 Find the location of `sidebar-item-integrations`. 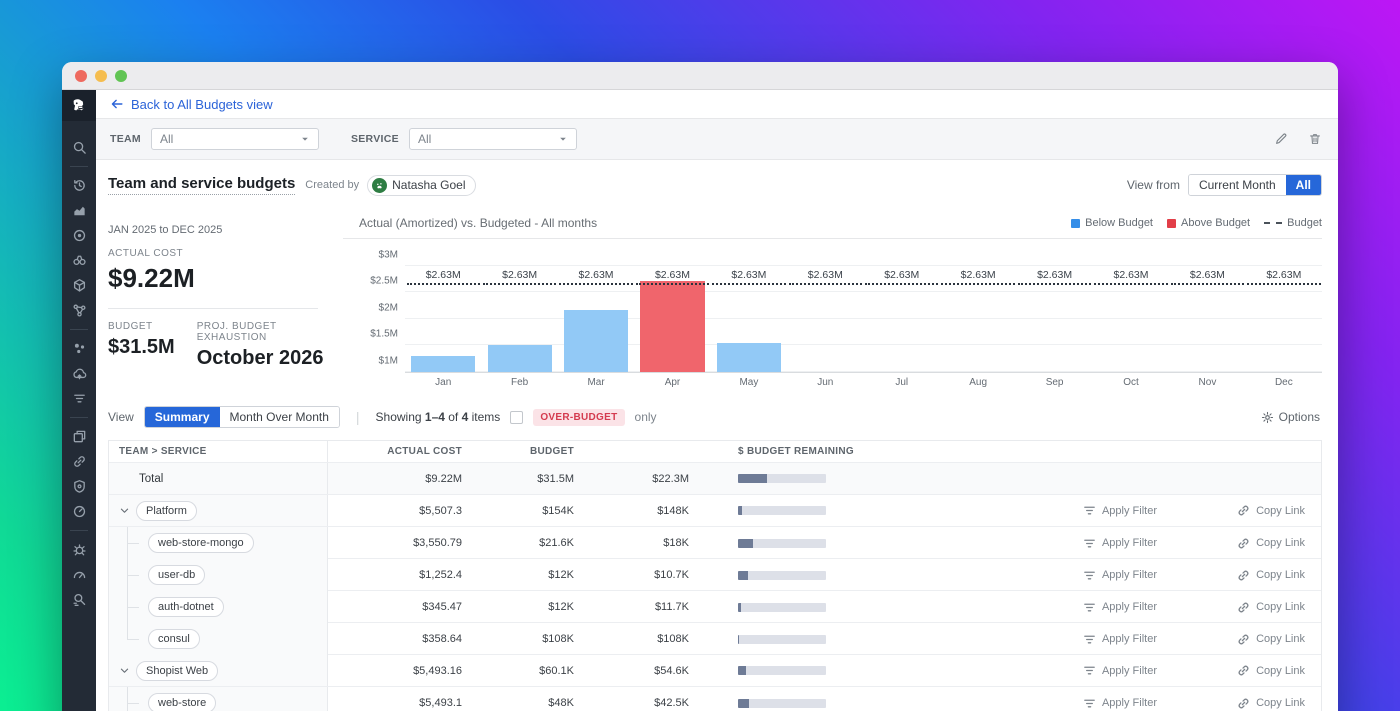

sidebar-item-integrations is located at coordinates (79, 461).